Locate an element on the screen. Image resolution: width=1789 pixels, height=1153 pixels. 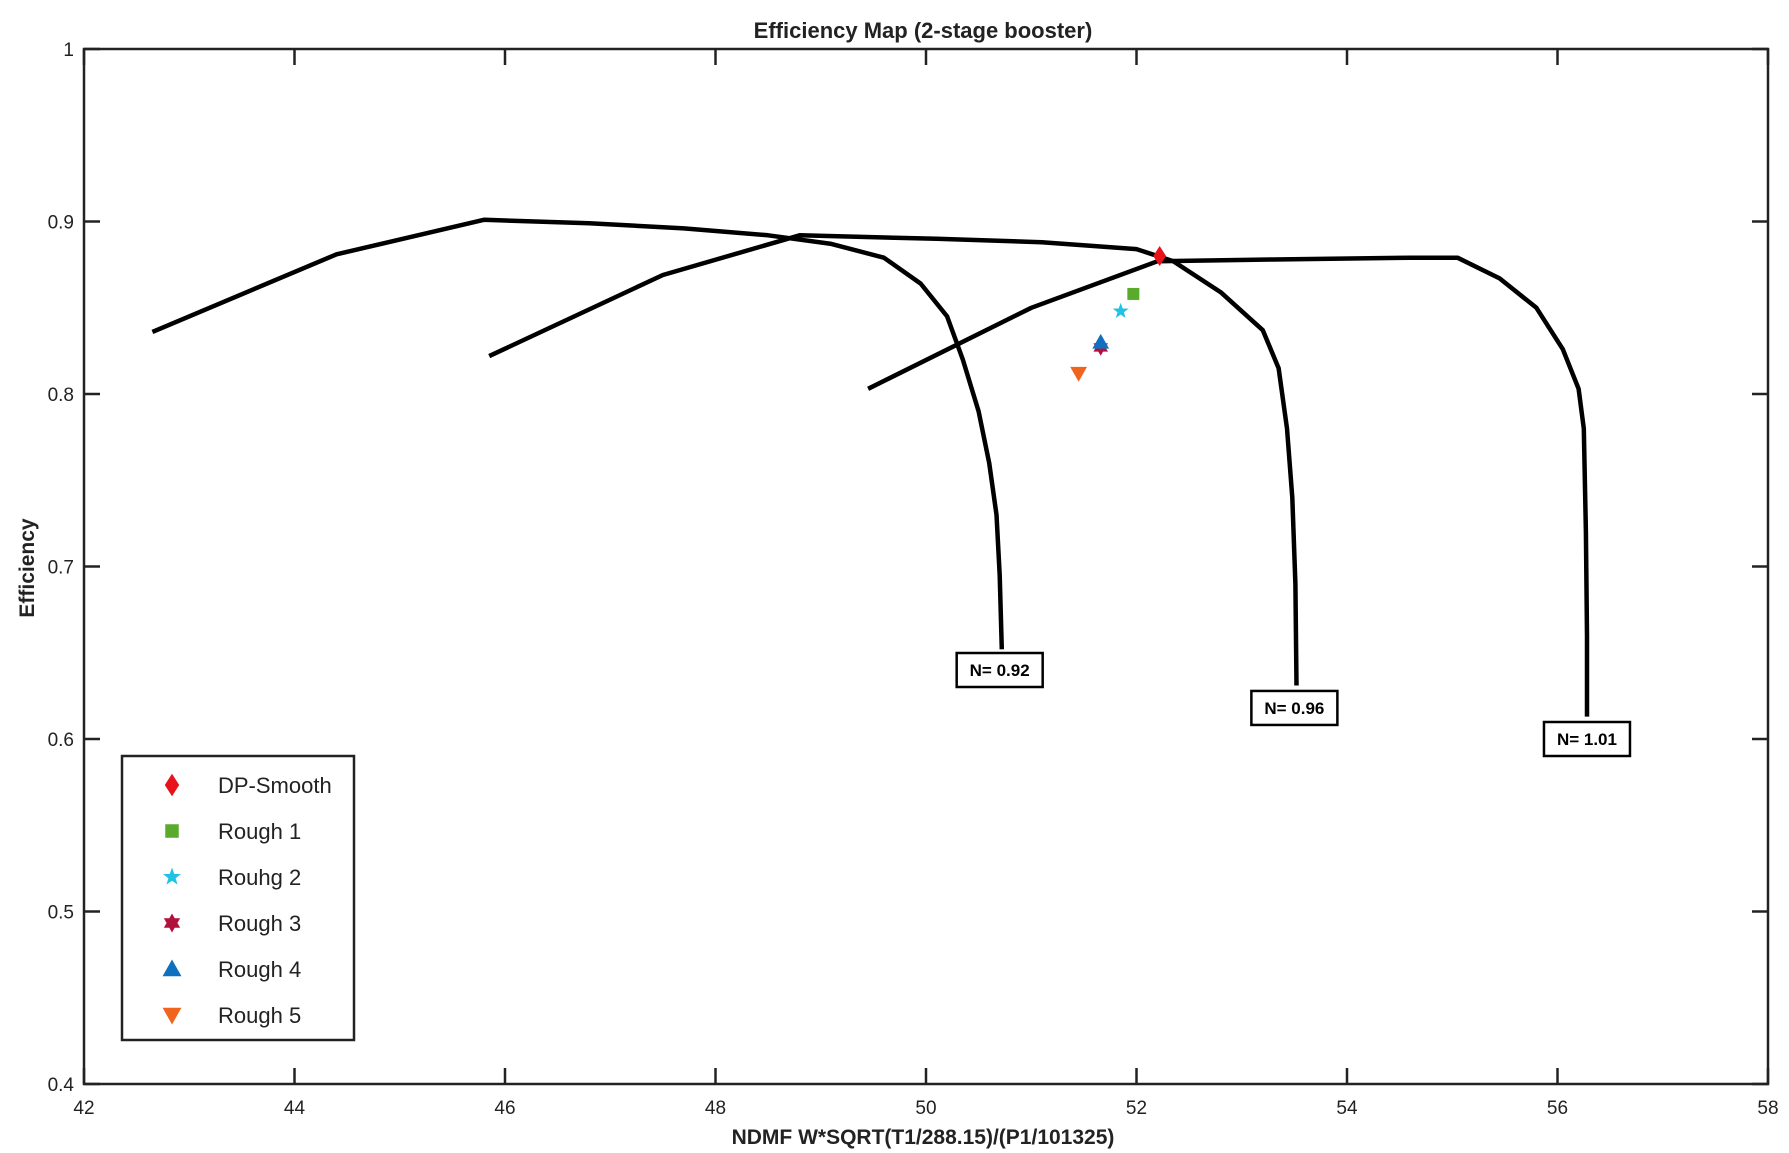
annotation-label-2: N= 0.96 is located at coordinates (1294, 708).